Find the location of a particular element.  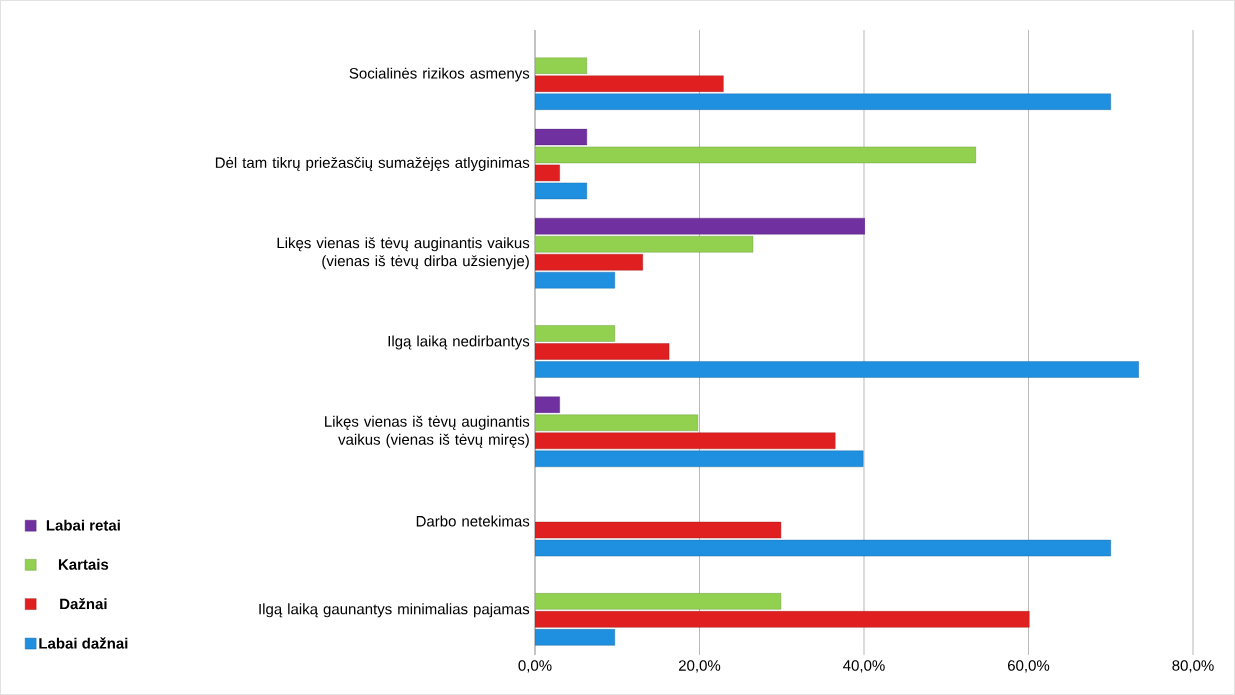

y-tick-label: Socialinės rizikos asmenys is located at coordinates (439, 74).